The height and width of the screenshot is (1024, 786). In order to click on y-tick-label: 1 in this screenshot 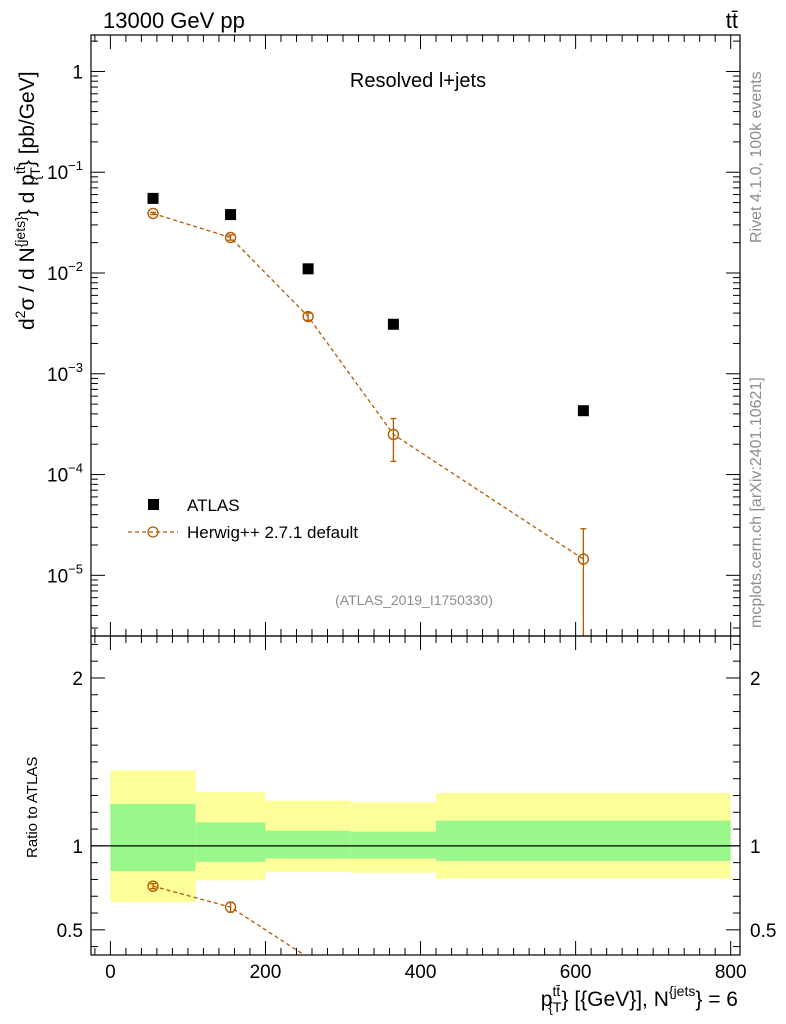, I will do `click(77, 72)`.